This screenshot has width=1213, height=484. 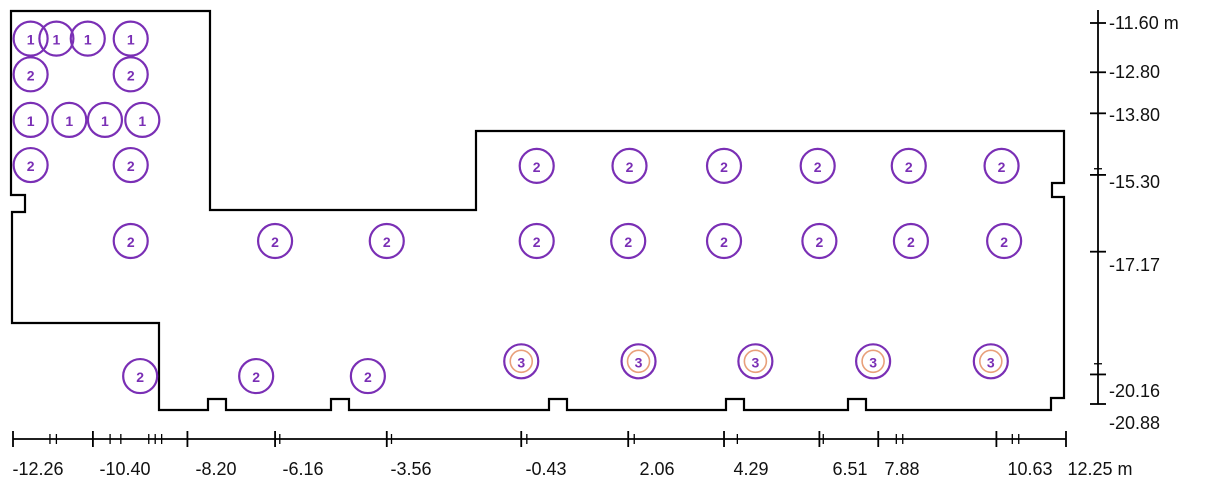 What do you see at coordinates (37, 469) in the screenshot?
I see `x-axis-tick-label: -12.26` at bounding box center [37, 469].